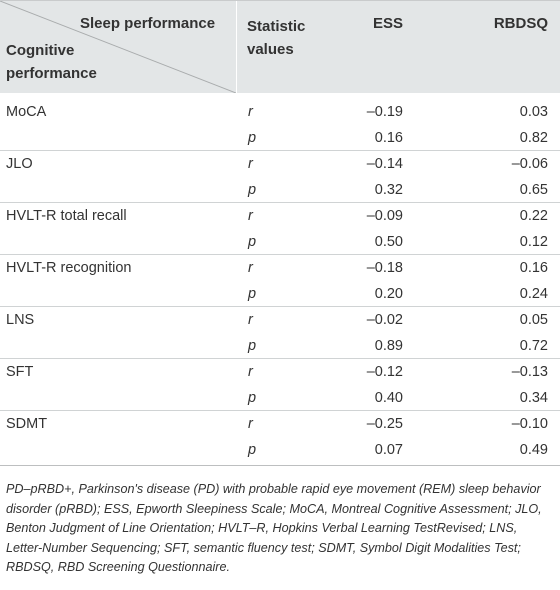 This screenshot has height=590, width=560. I want to click on table-row: HVLT-R total recall r –0.09 0.22, so click(280, 215).